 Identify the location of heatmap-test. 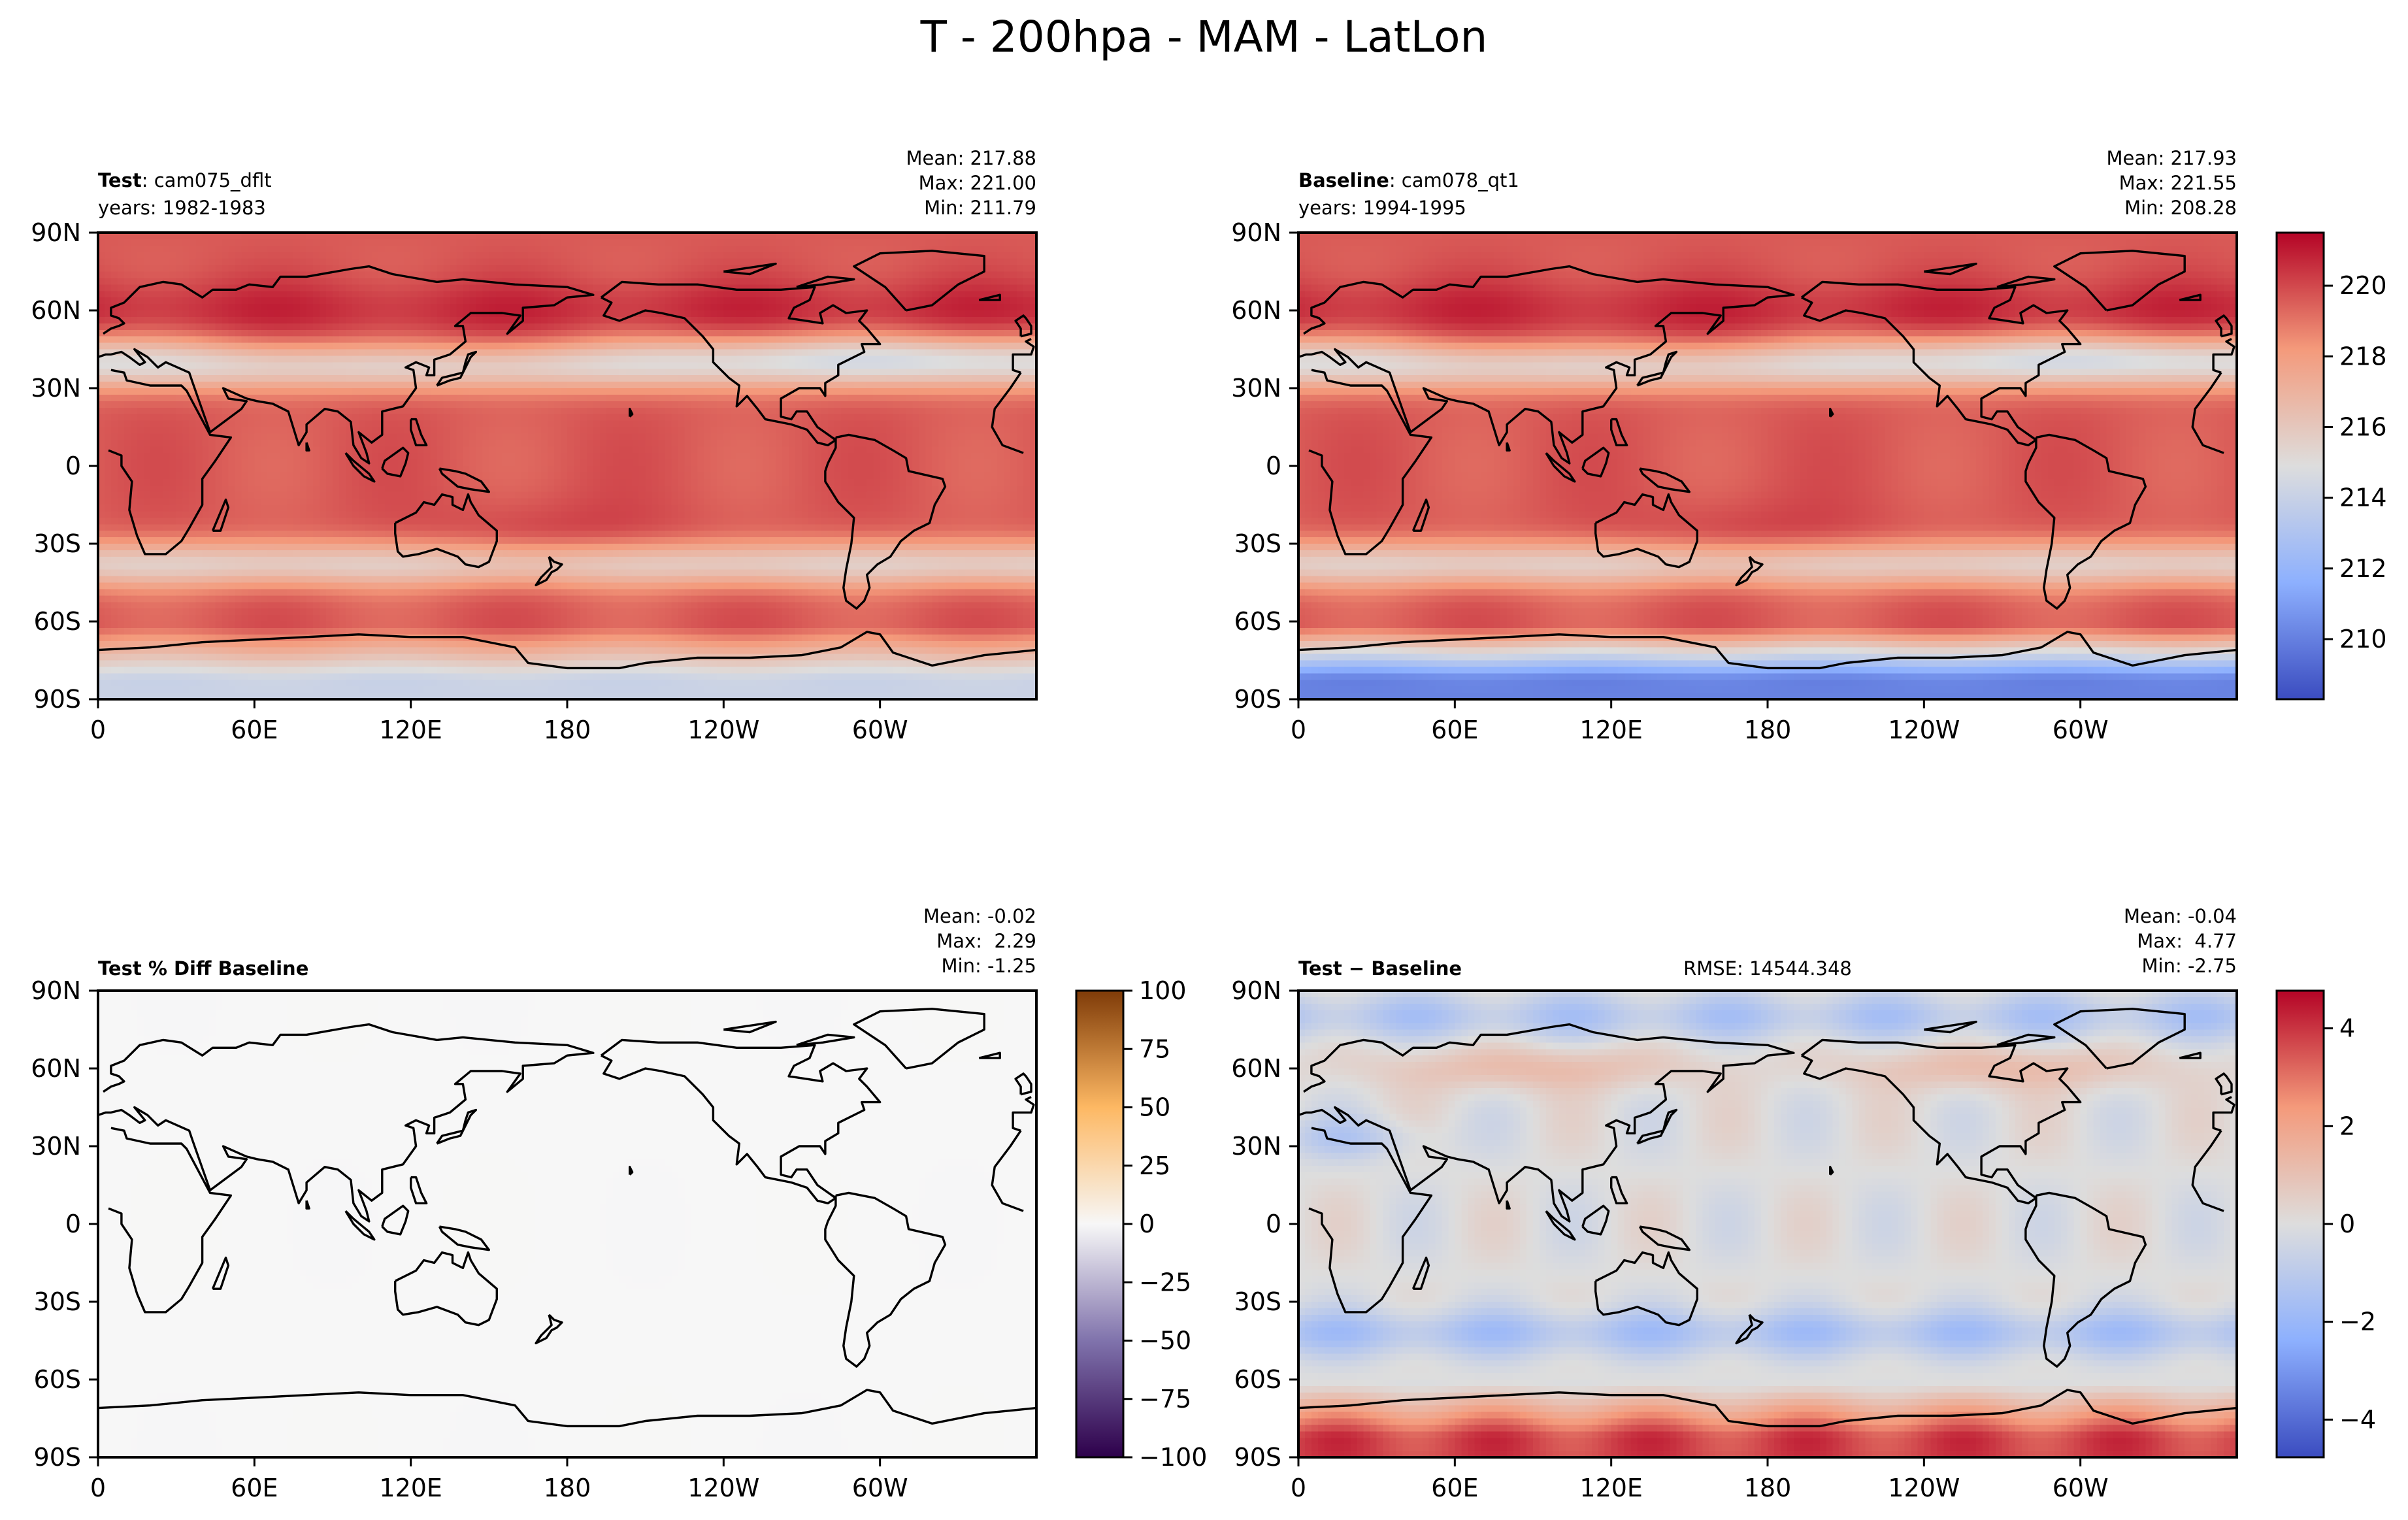
(567, 466).